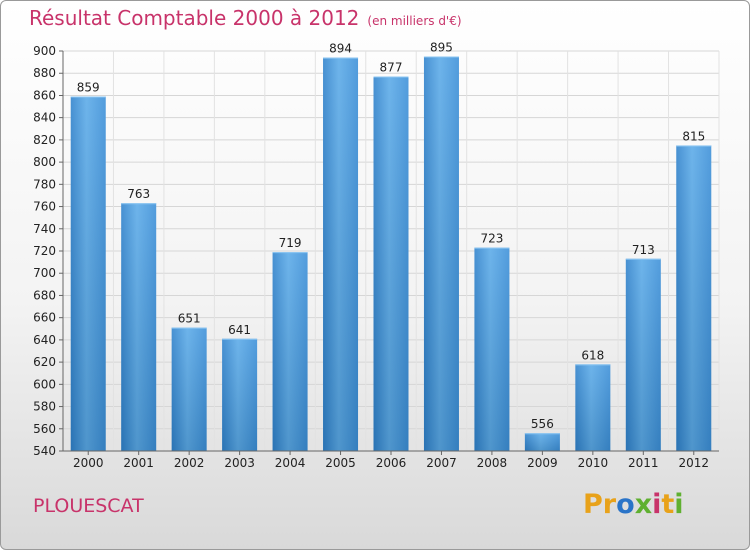  Describe the element at coordinates (44, 273) in the screenshot. I see `y-tick-label: 700` at that location.